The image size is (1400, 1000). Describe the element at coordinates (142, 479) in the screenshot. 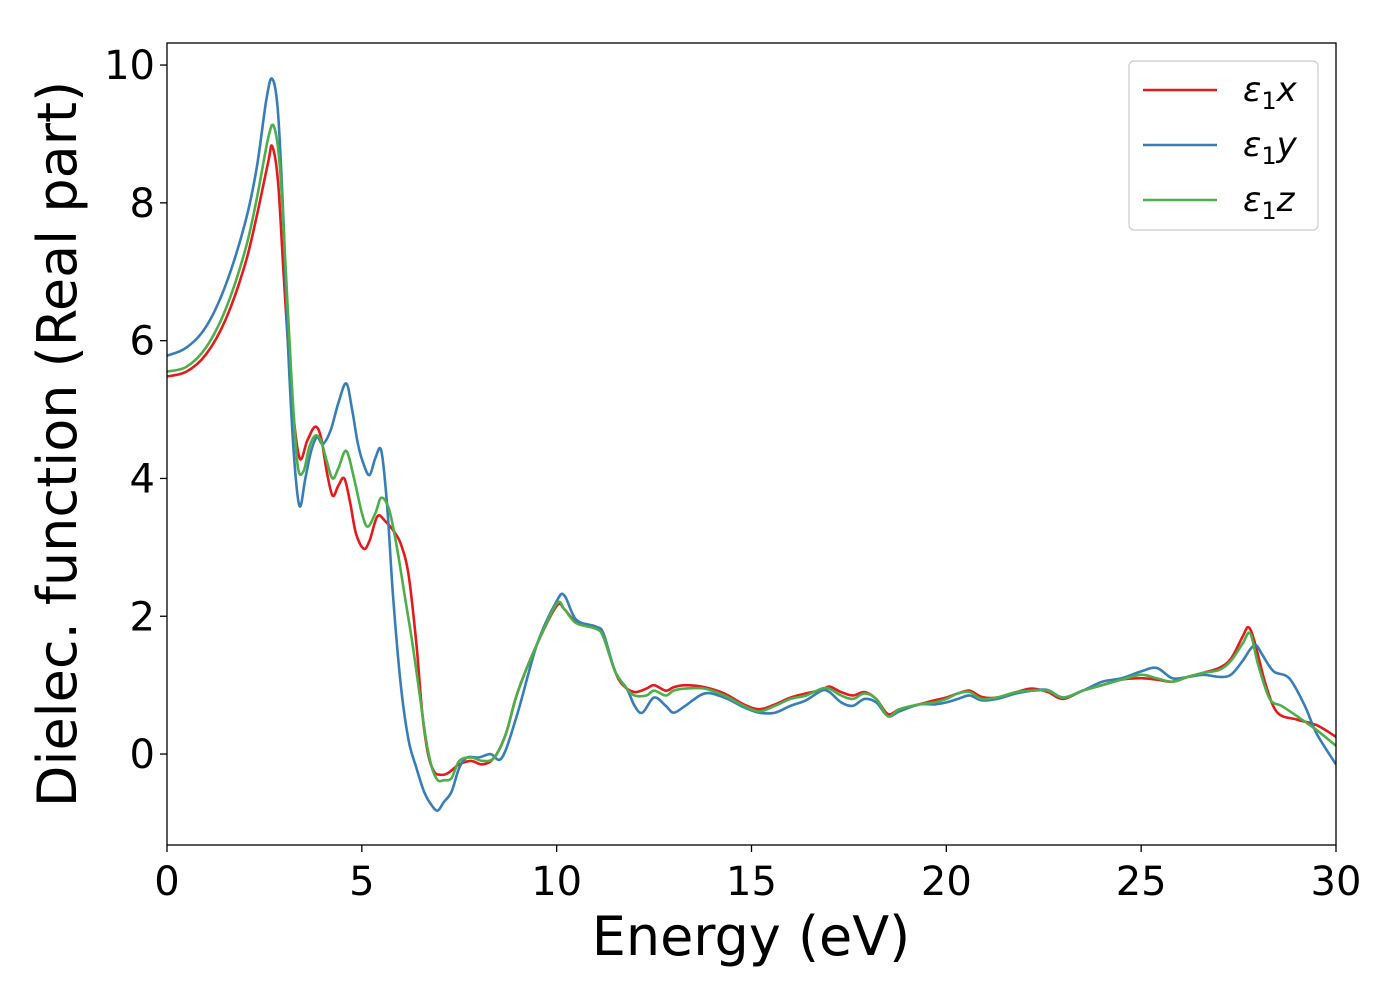

I see `y-tick-label: 4` at that location.